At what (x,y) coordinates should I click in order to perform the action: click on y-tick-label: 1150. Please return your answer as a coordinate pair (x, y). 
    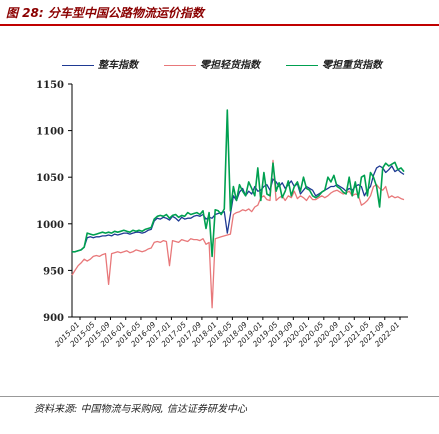
    Looking at the image, I should click on (50, 85).